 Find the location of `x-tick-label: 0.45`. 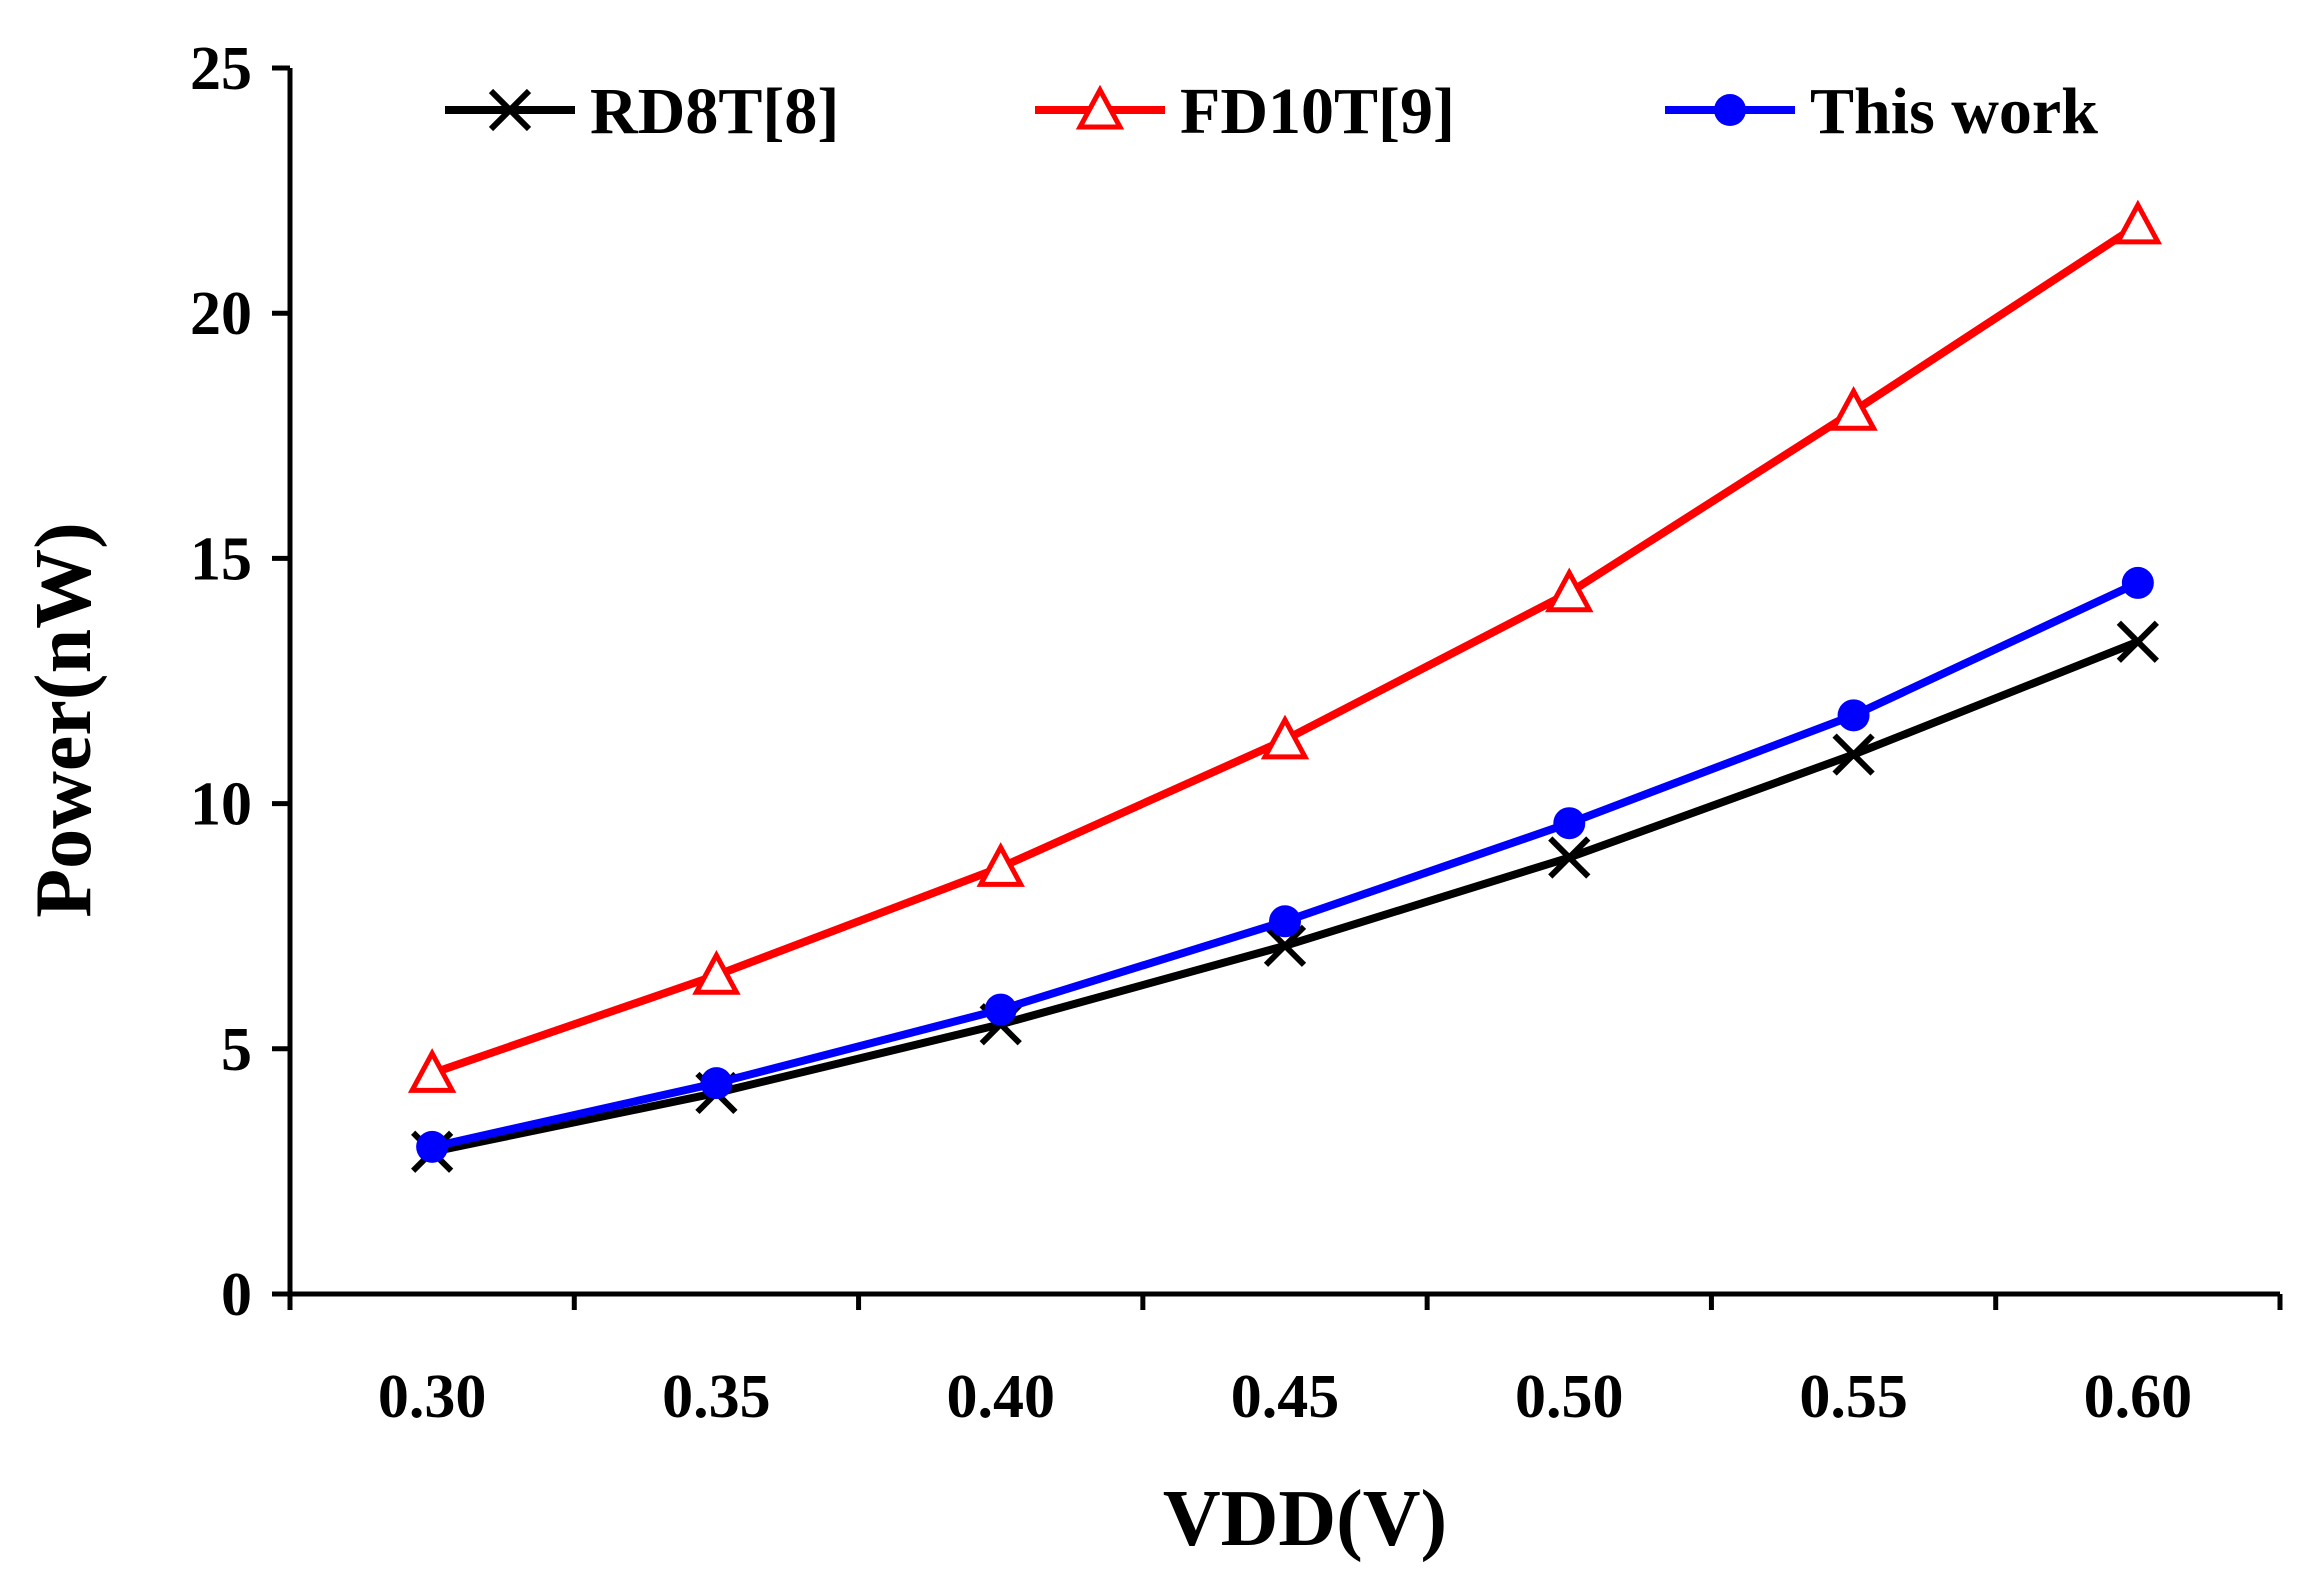

x-tick-label: 0.45 is located at coordinates (1285, 1397).